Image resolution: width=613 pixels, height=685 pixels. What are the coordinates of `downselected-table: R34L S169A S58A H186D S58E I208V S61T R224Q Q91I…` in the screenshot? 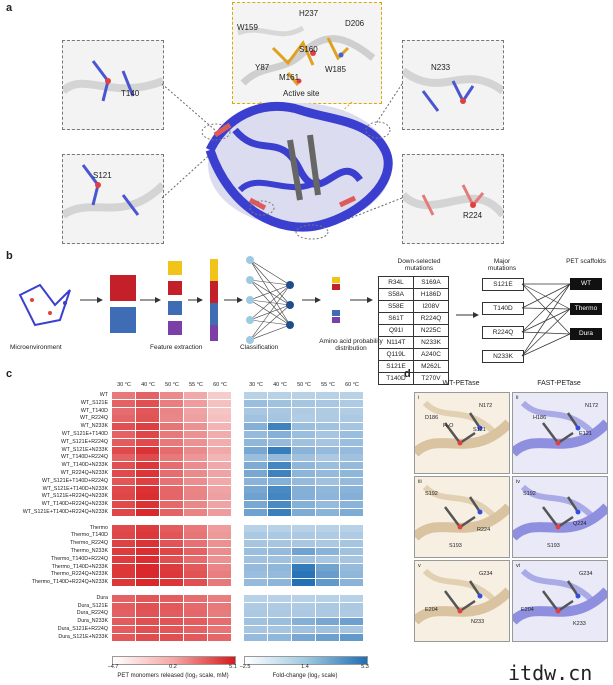 It's located at (413, 330).